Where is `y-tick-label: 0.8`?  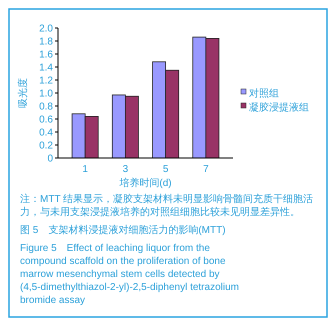 y-tick-label: 0.8 is located at coordinates (46, 107).